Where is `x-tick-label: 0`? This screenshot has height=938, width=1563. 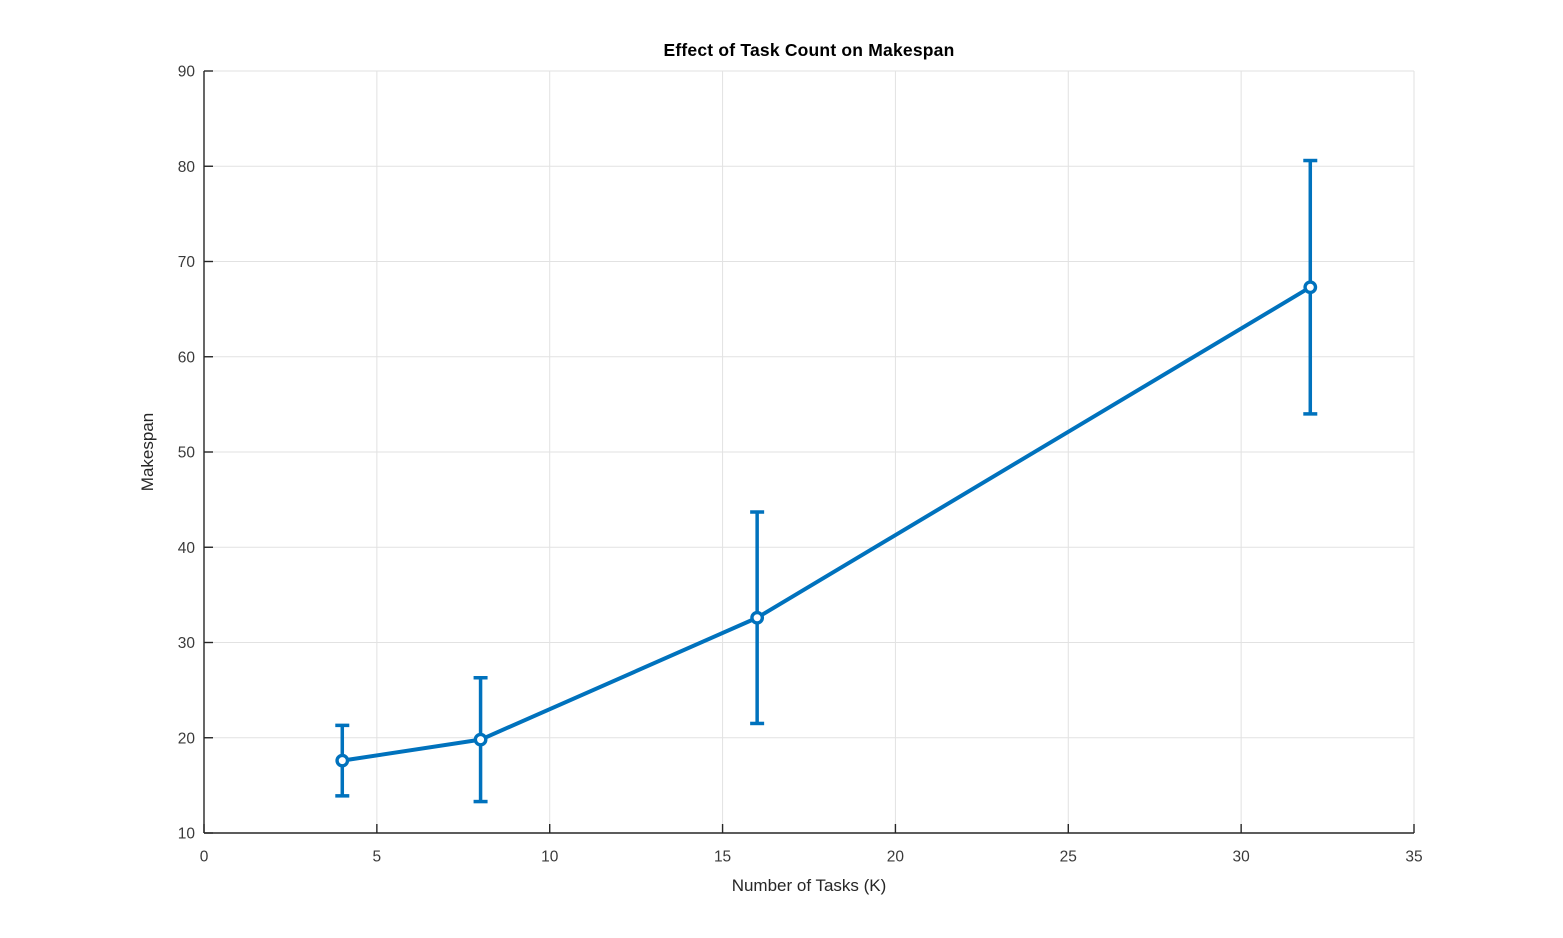
x-tick-label: 0 is located at coordinates (204, 857).